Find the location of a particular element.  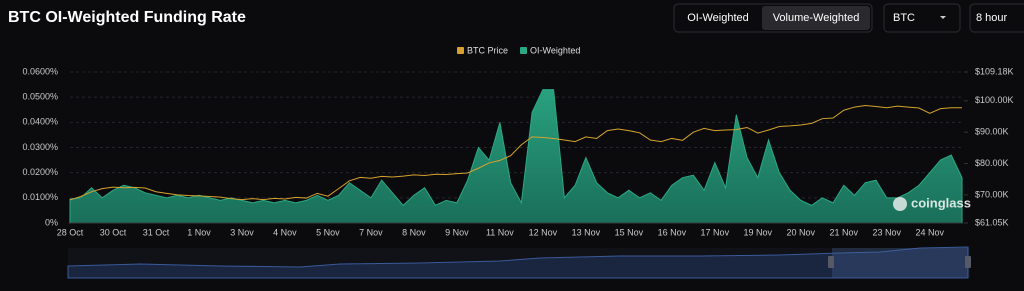

interval-select is located at coordinates (996, 18).